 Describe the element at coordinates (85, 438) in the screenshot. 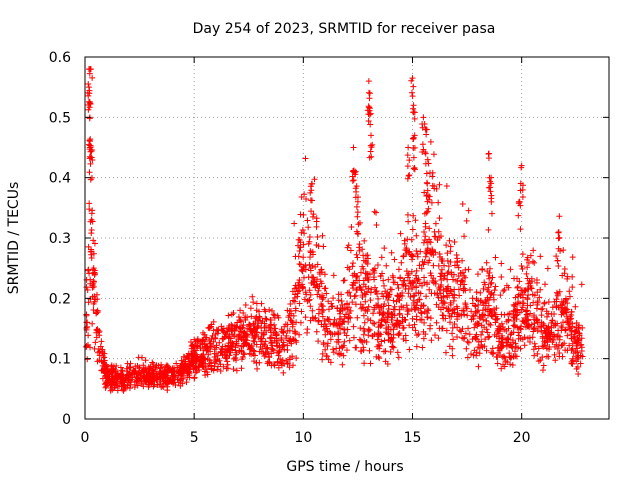

I see `x-tick-label: 0` at that location.